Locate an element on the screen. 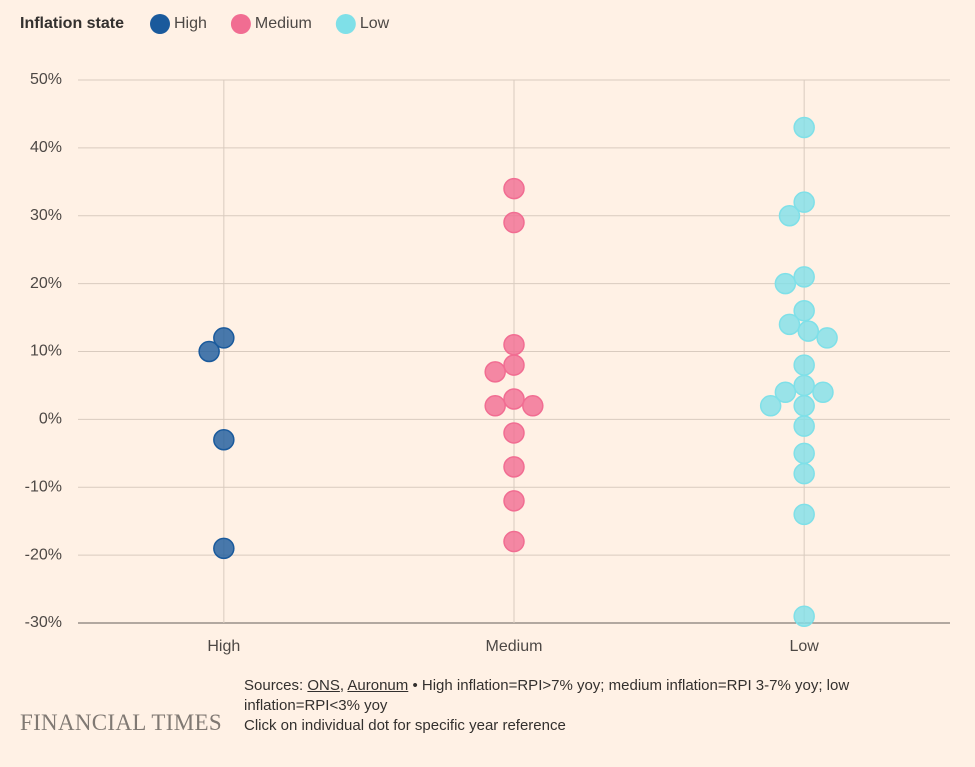 The width and height of the screenshot is (975, 767). y-tick-label: 40% is located at coordinates (46, 147).